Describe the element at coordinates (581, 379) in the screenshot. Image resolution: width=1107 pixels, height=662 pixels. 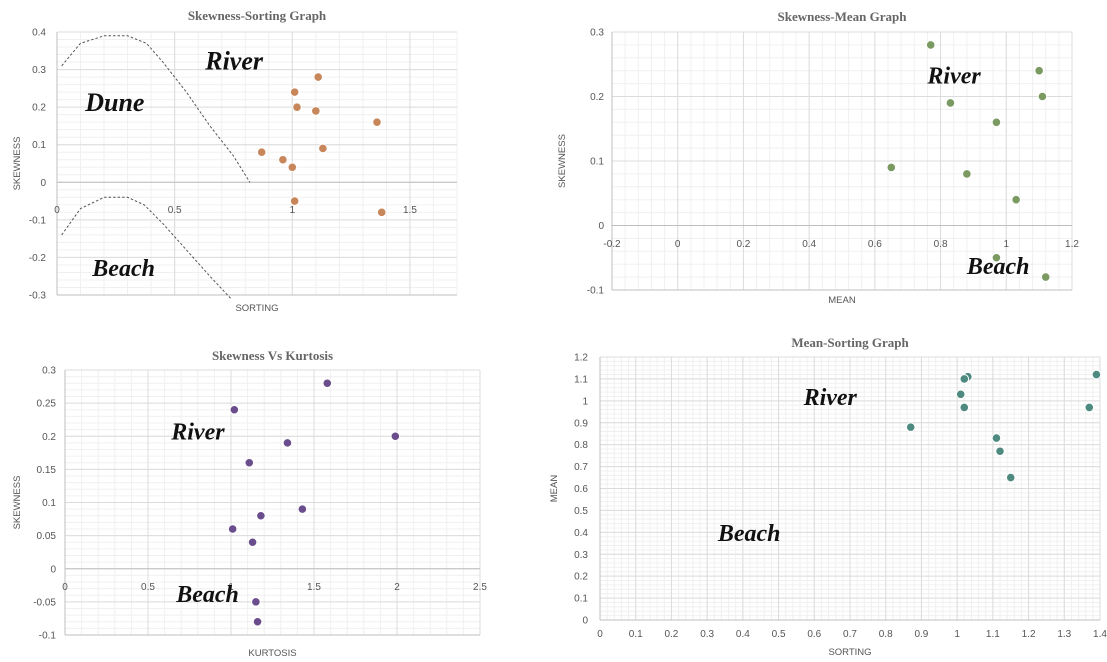
I see `y-tick-label: 1.1` at that location.